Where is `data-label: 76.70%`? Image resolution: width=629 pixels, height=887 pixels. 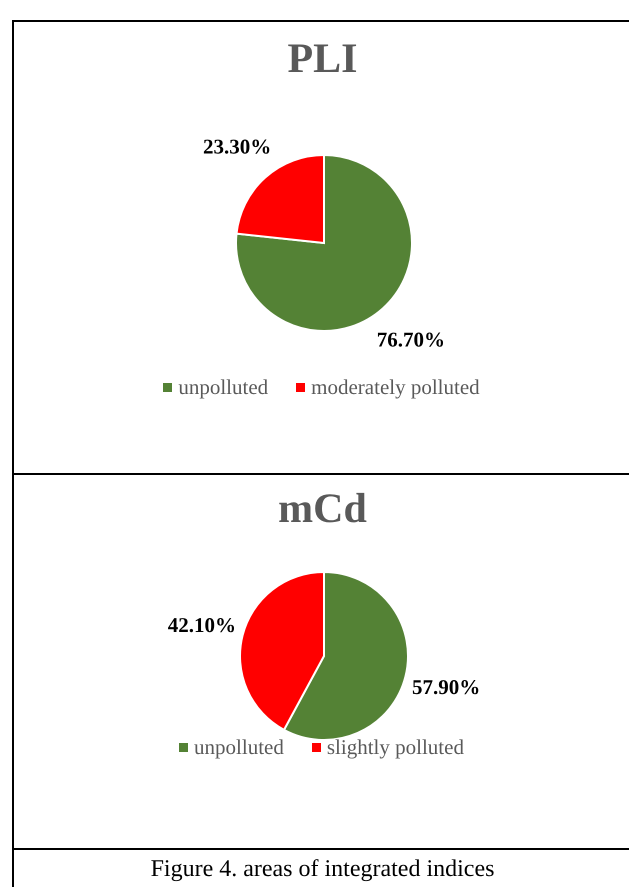 data-label: 76.70% is located at coordinates (411, 340).